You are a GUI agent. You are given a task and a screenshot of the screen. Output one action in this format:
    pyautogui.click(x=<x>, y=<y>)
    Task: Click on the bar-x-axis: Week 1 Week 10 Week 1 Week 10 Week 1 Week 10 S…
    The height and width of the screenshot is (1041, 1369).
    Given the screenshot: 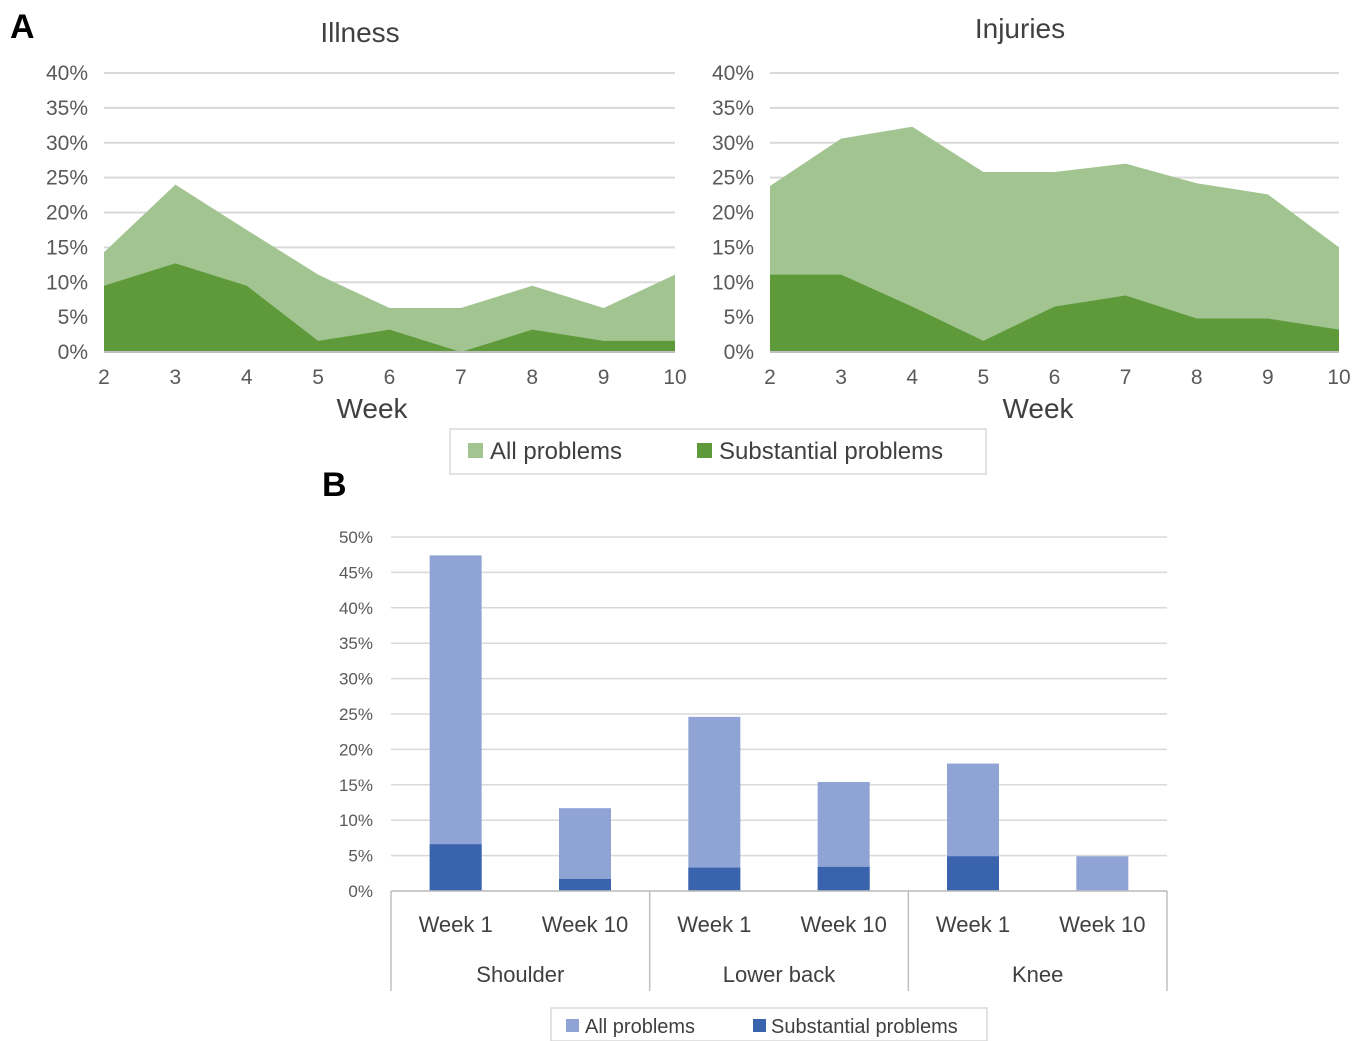 What is the action you would take?
    pyautogui.click(x=779, y=940)
    